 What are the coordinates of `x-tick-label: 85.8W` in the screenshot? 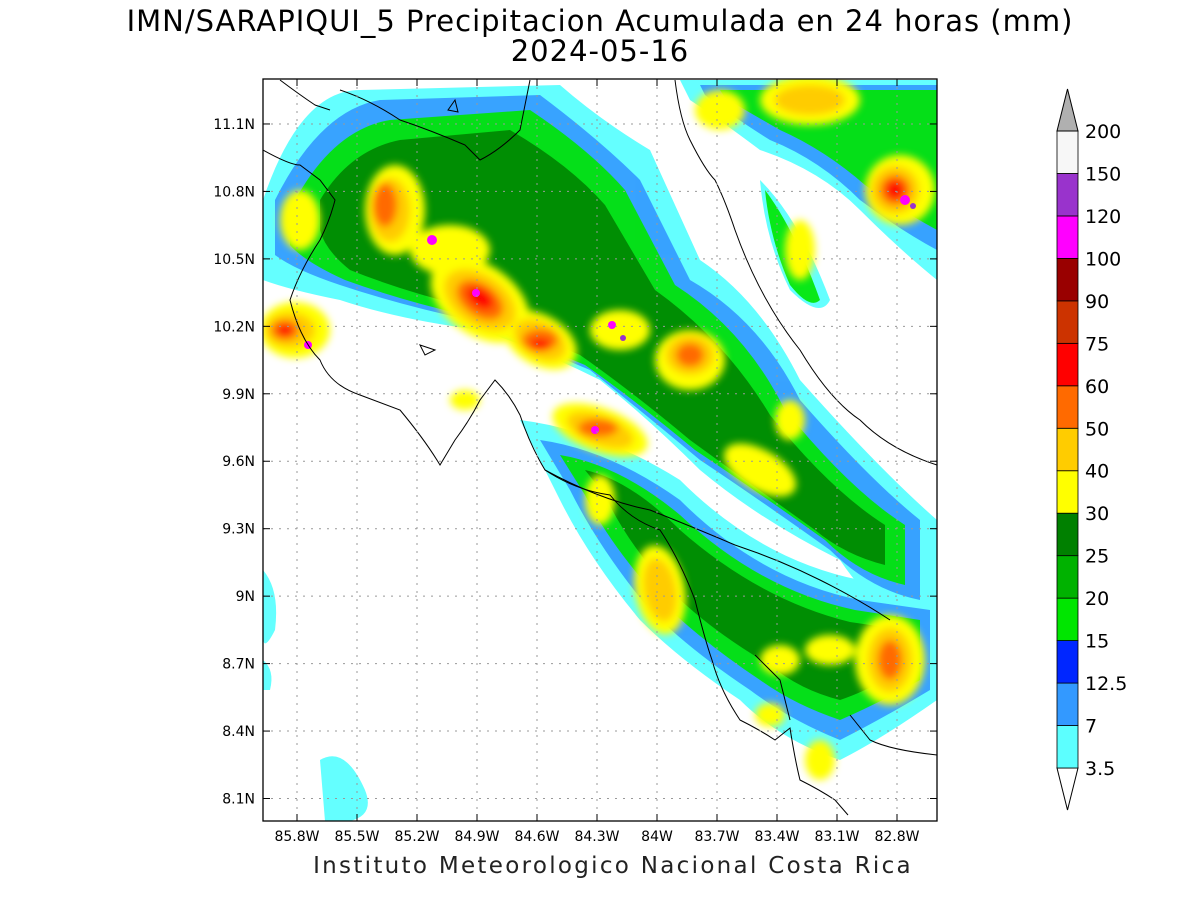 It's located at (296, 837).